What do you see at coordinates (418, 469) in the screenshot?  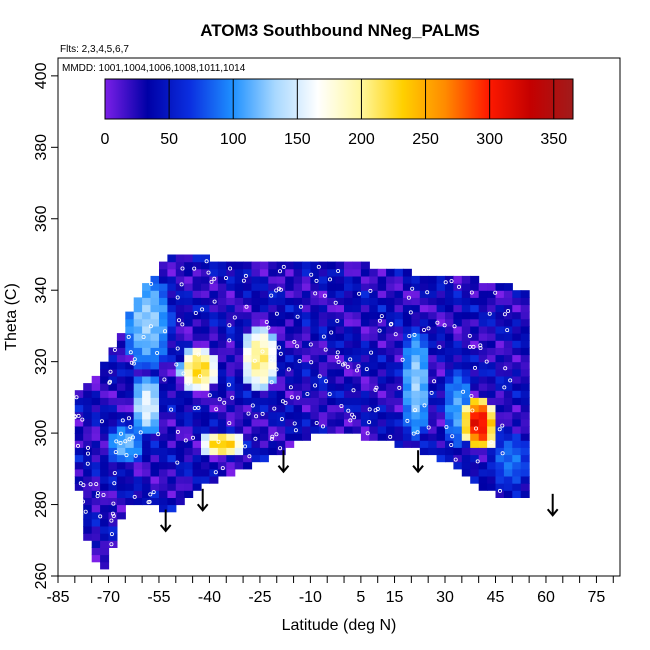 I see `arrow-head` at bounding box center [418, 469].